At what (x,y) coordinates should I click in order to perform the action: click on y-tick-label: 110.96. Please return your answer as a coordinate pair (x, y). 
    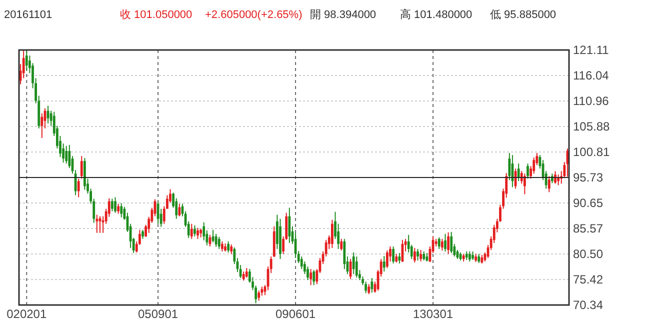
    Looking at the image, I should click on (591, 101).